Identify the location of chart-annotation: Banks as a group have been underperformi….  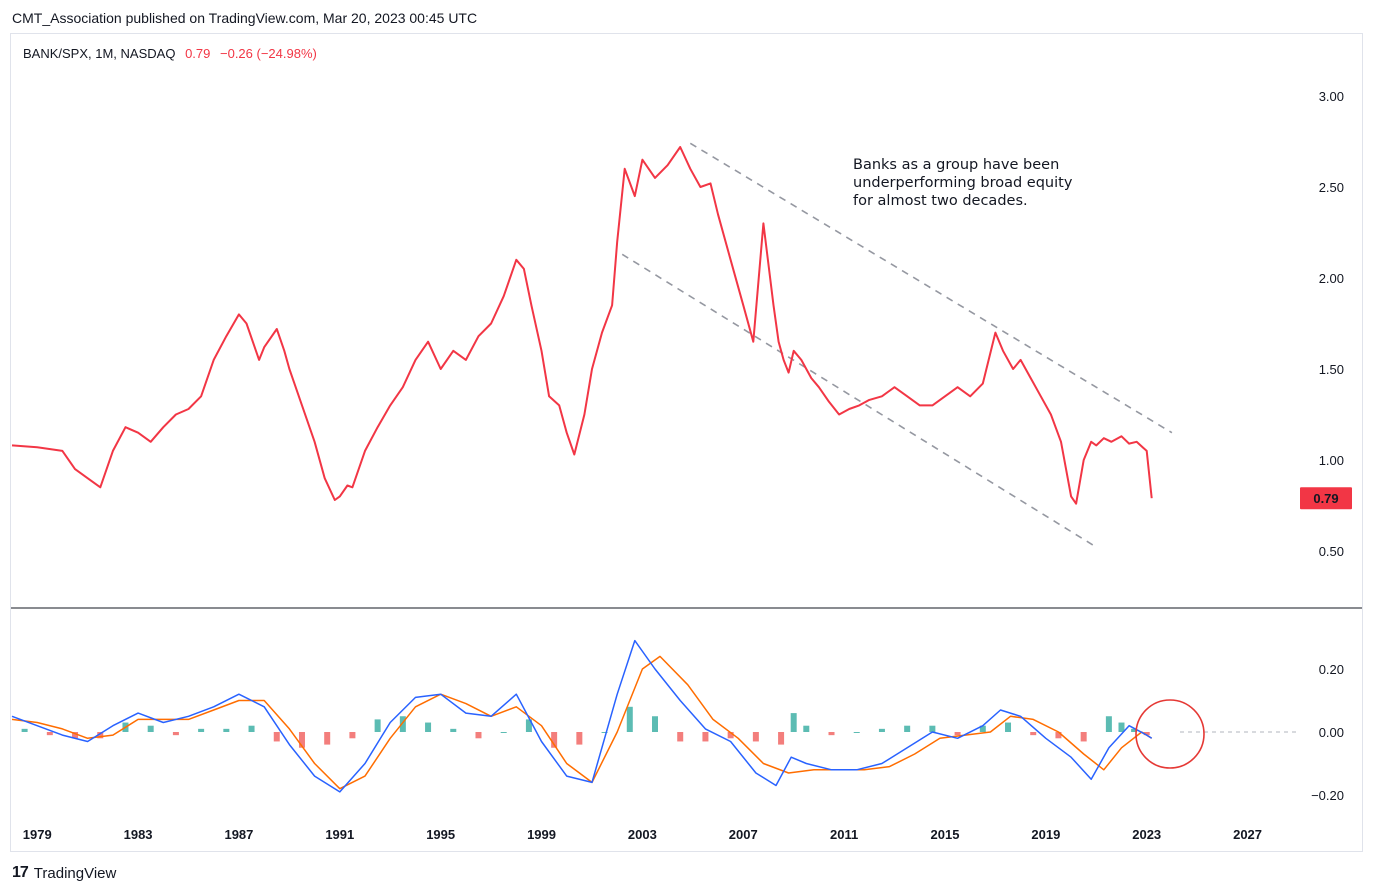
(963, 183).